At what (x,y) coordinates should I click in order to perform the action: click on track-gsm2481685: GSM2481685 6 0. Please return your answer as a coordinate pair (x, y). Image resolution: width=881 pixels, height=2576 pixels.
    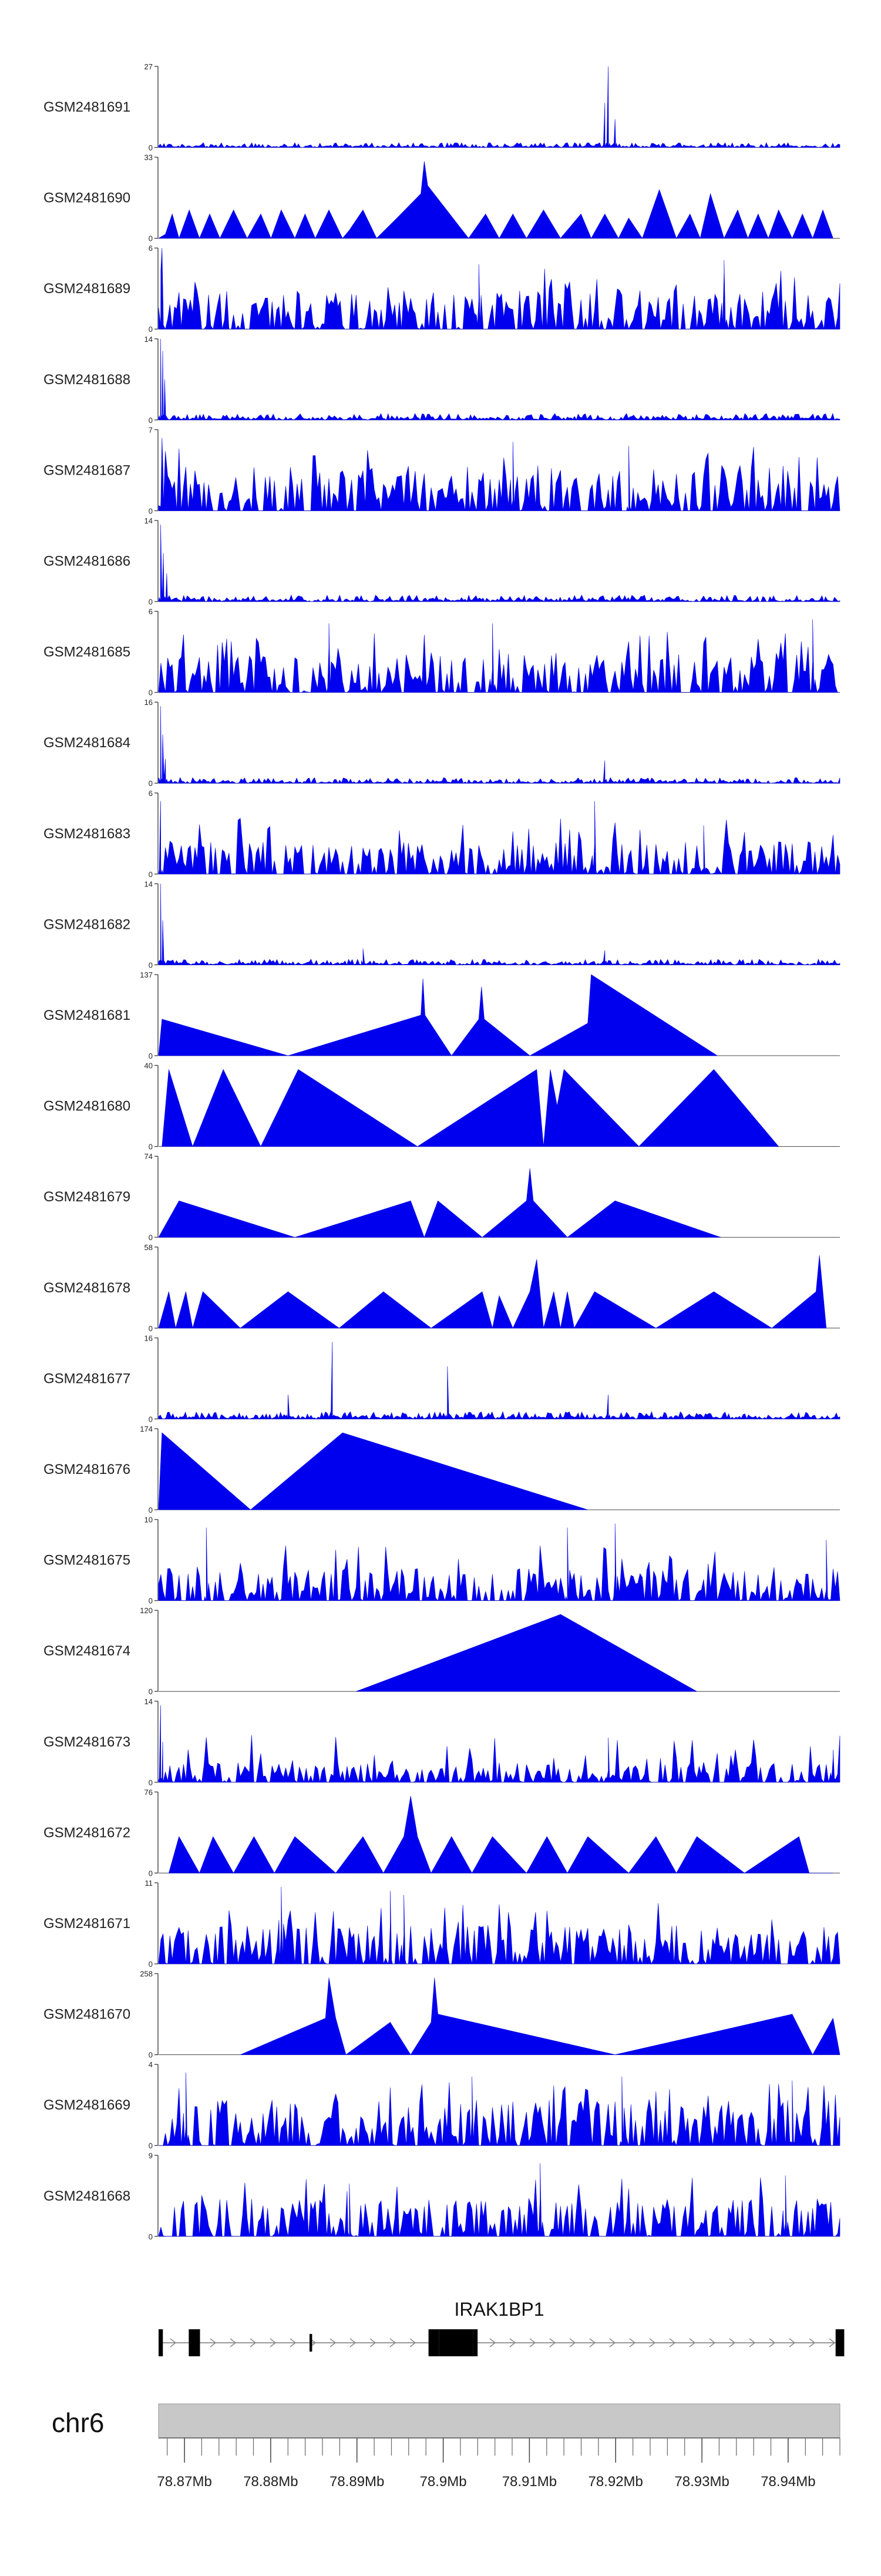
    Looking at the image, I should click on (441, 652).